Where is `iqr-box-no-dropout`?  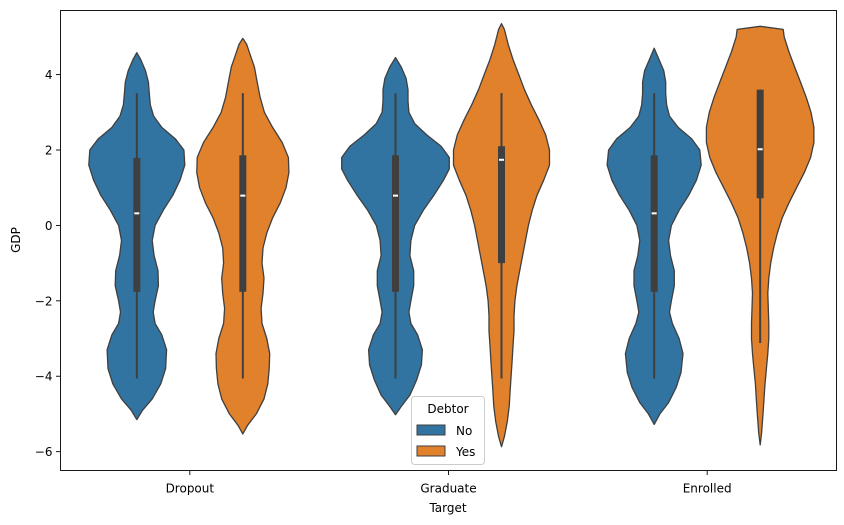
iqr-box-no-dropout is located at coordinates (137, 224).